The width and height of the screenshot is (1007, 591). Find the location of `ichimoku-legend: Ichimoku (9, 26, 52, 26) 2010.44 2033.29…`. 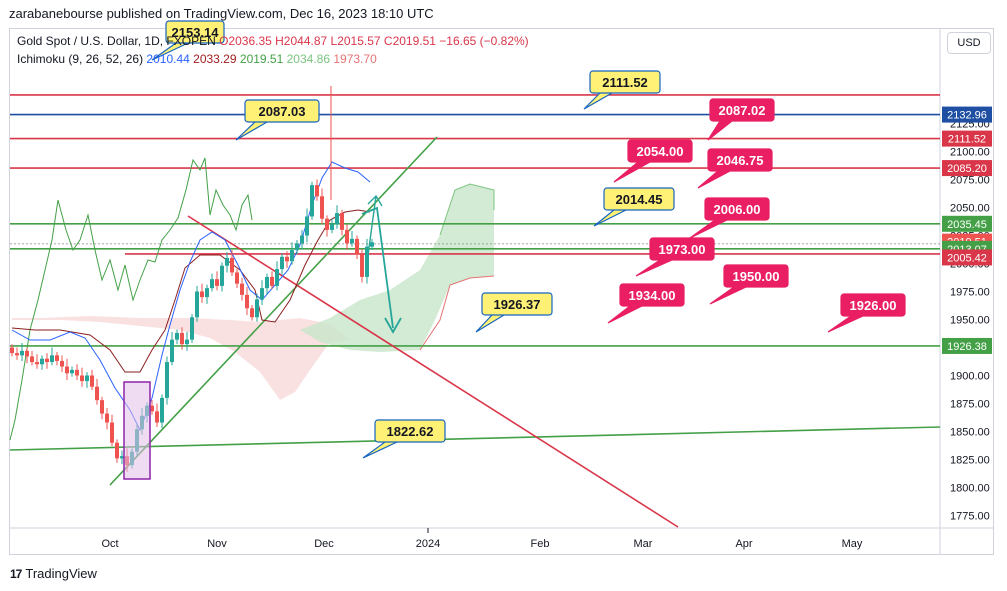

ichimoku-legend: Ichimoku (9, 26, 52, 26) 2010.44 2033.29… is located at coordinates (197, 59).